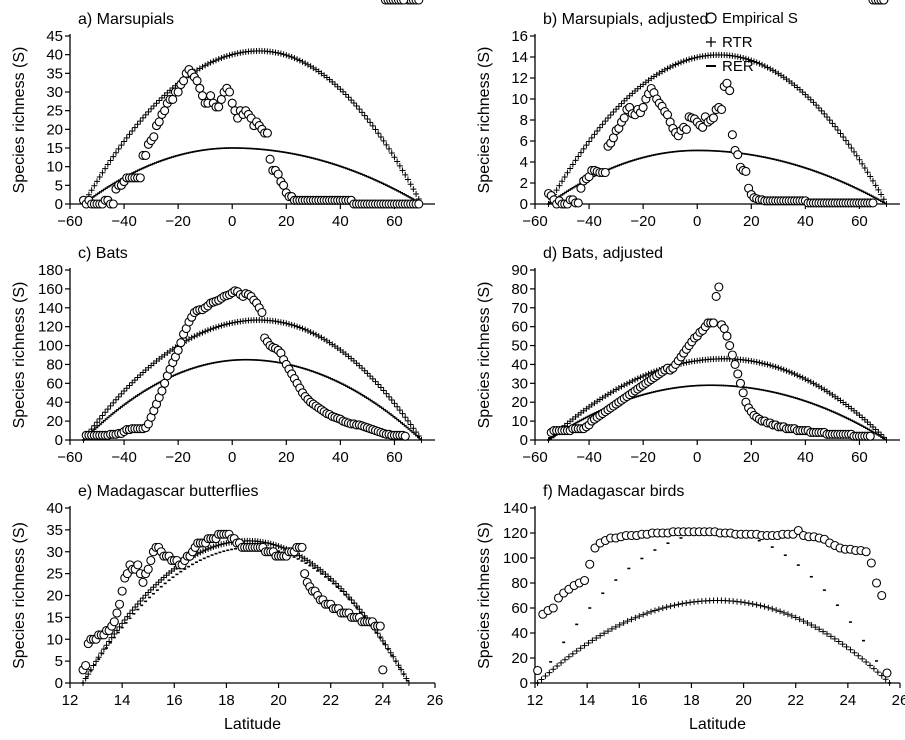 The height and width of the screenshot is (740, 905). What do you see at coordinates (613, 491) in the screenshot?
I see `panel-title: f) Madagascar birds` at bounding box center [613, 491].